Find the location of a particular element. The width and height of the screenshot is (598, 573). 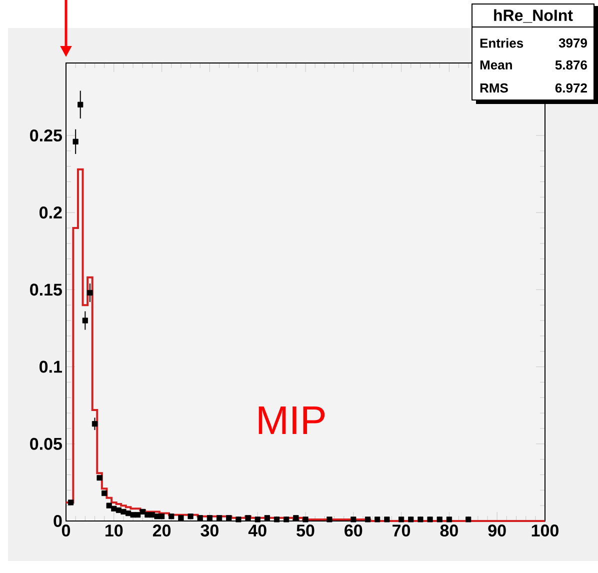

text: Entries is located at coordinates (502, 43).